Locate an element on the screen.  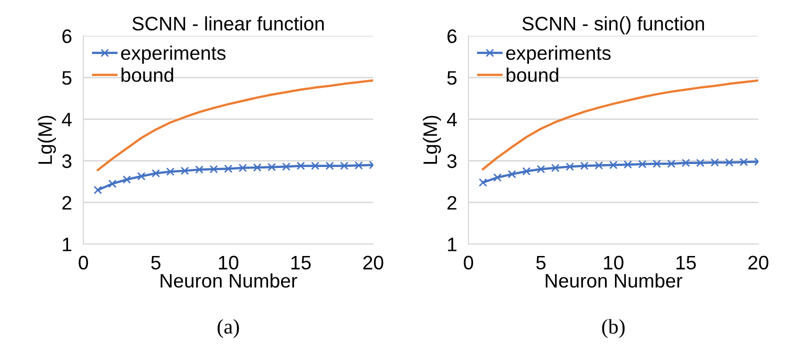
chart-title: SCNN - linear function is located at coordinates (228, 23).